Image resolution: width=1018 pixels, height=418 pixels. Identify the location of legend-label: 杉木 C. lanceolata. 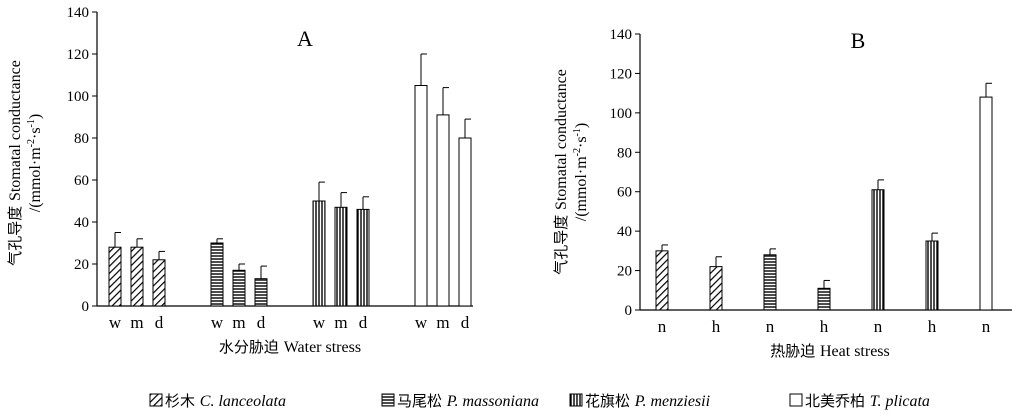
(225, 401).